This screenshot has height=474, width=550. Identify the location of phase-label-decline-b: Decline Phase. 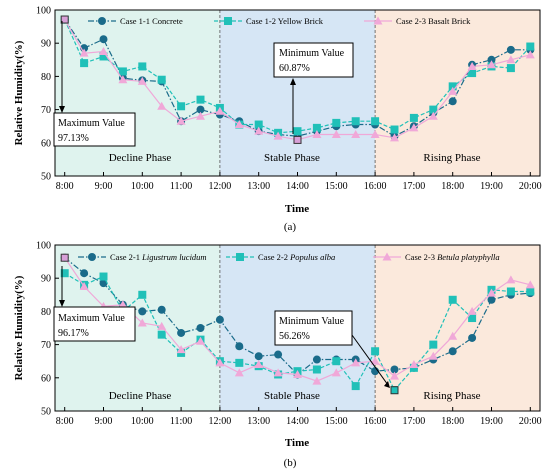
(140, 396).